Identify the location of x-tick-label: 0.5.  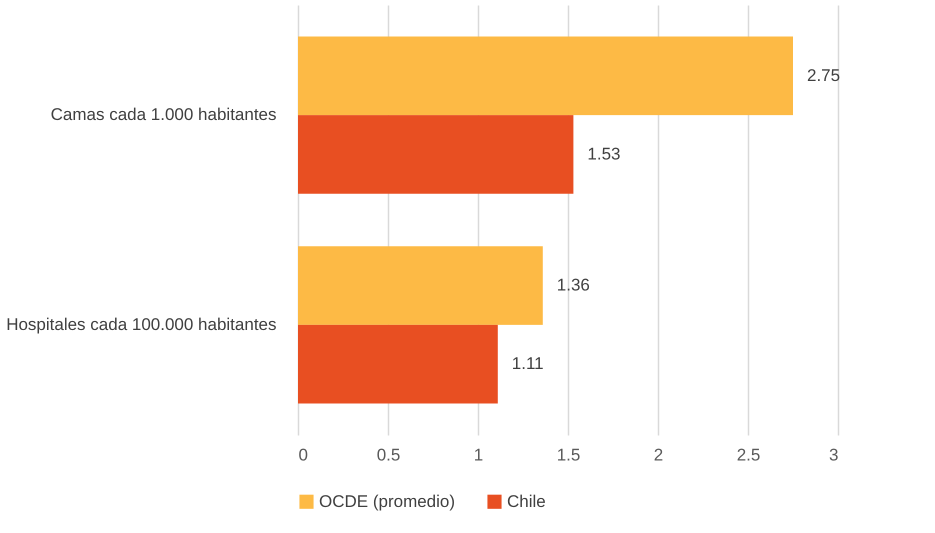
(388, 455).